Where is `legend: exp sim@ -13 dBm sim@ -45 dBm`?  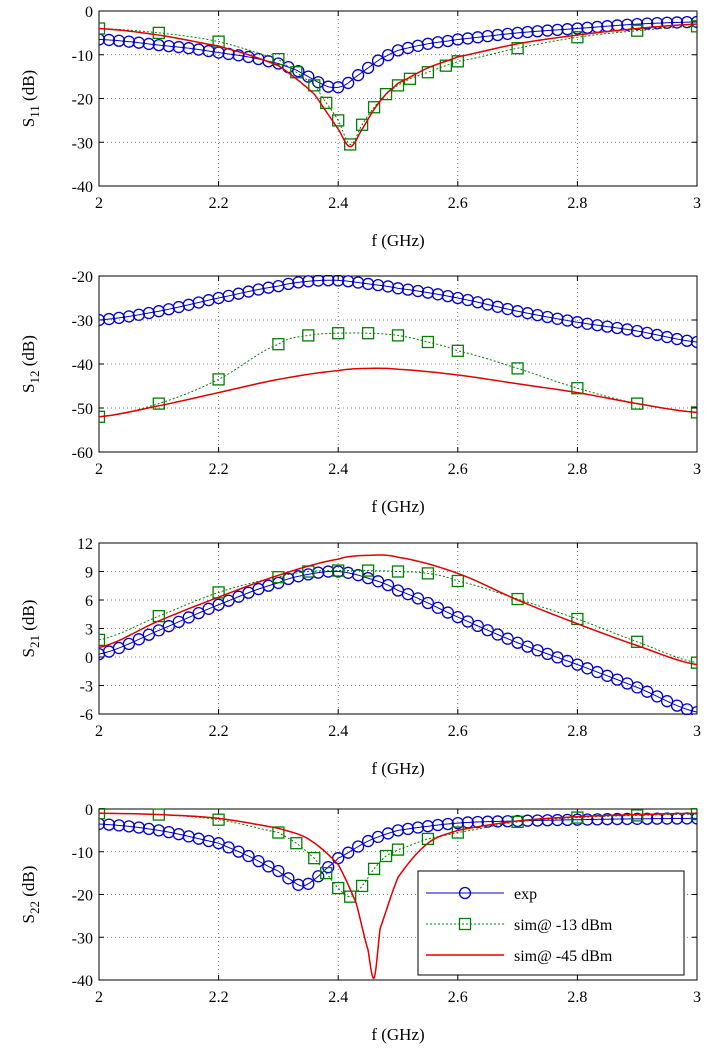 legend: exp sim@ -13 dBm sim@ -45 dBm is located at coordinates (551, 923).